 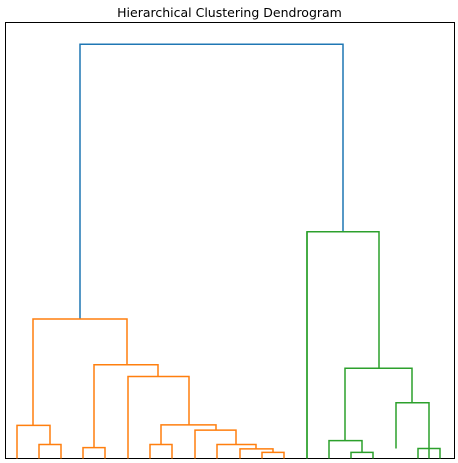 I want to click on dendrogram-link-c1_rb2, so click(x=188, y=434).